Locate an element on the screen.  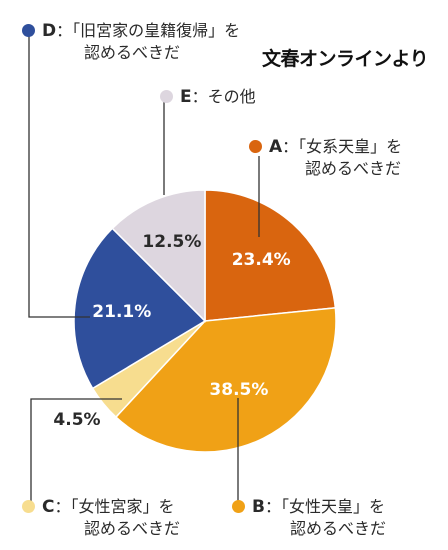
slice-label-d: 21.1% is located at coordinates (121, 312).